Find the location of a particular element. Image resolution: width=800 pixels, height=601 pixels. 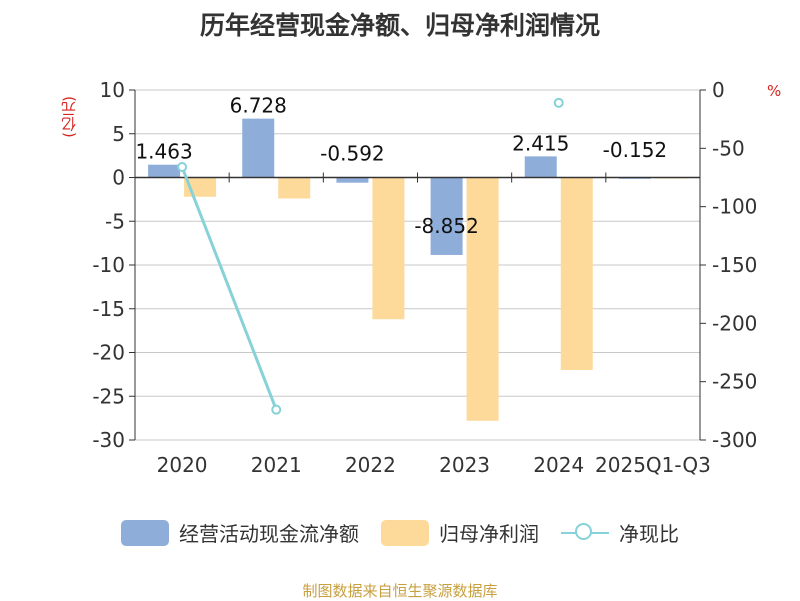

cashflow-data-label: 6.728 is located at coordinates (258, 106).